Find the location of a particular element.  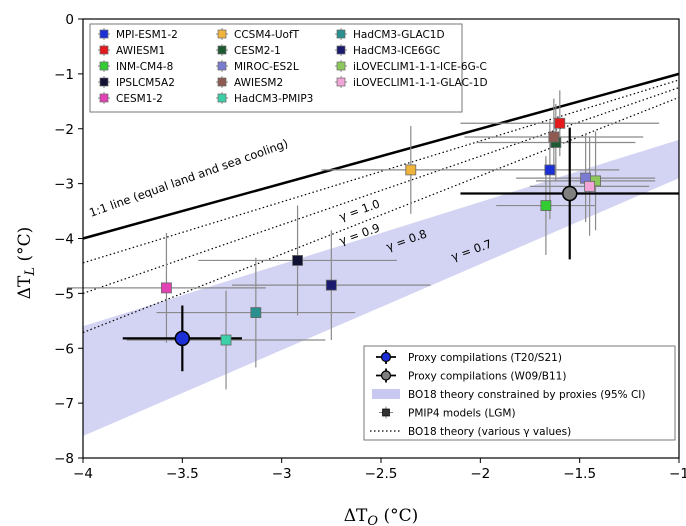

y-tick-label: −8 is located at coordinates (64, 459).